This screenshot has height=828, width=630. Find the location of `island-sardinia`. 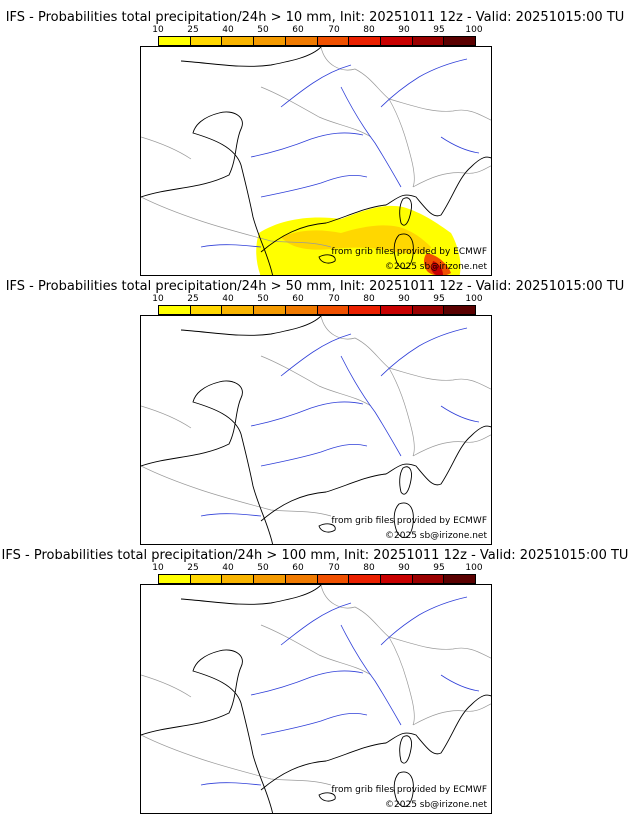

island-sardinia is located at coordinates (403, 251).